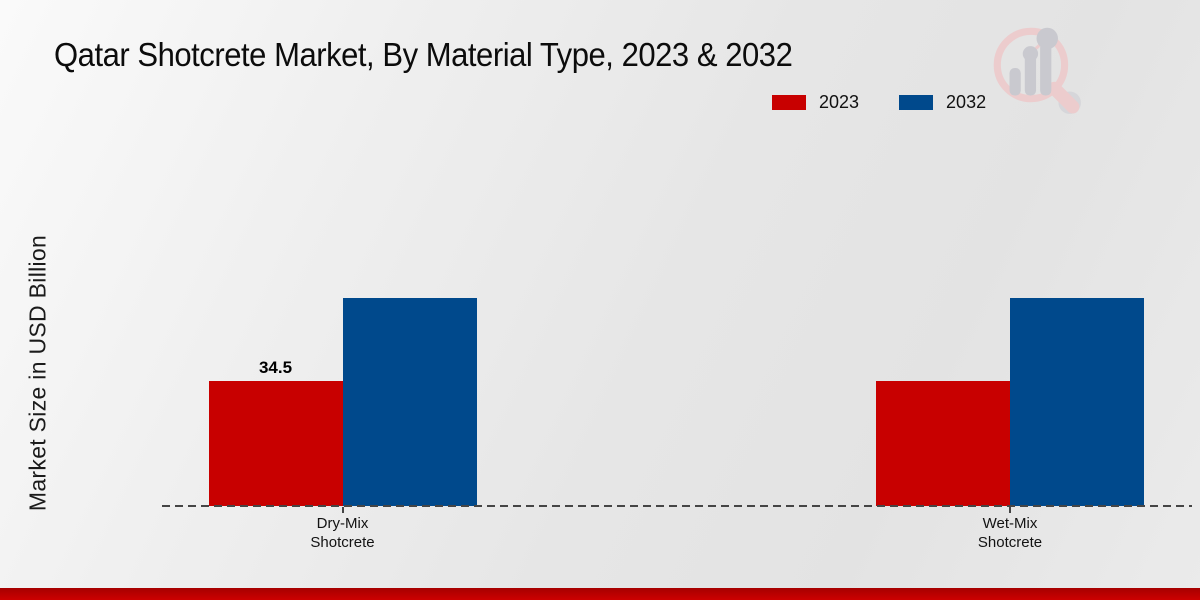 The image size is (1200, 600). I want to click on legend-swatch-2023, so click(789, 102).